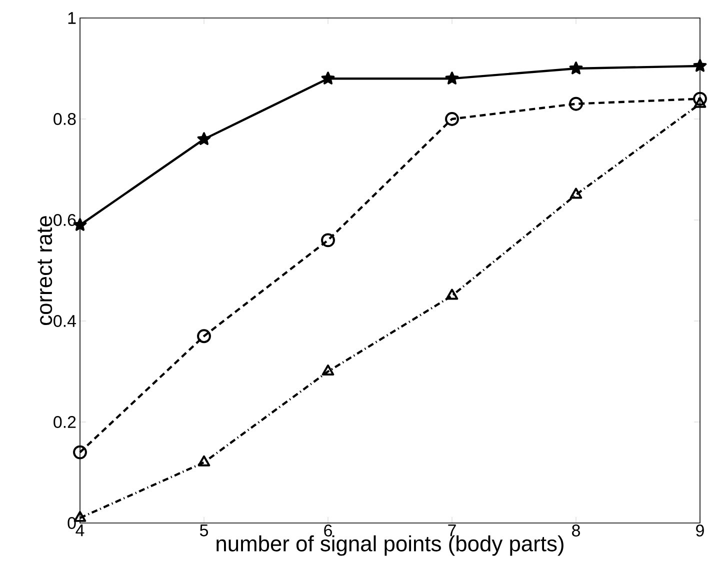 Image resolution: width=708 pixels, height=576 pixels. What do you see at coordinates (65, 321) in the screenshot?
I see `y-tick-label: 0.4` at bounding box center [65, 321].